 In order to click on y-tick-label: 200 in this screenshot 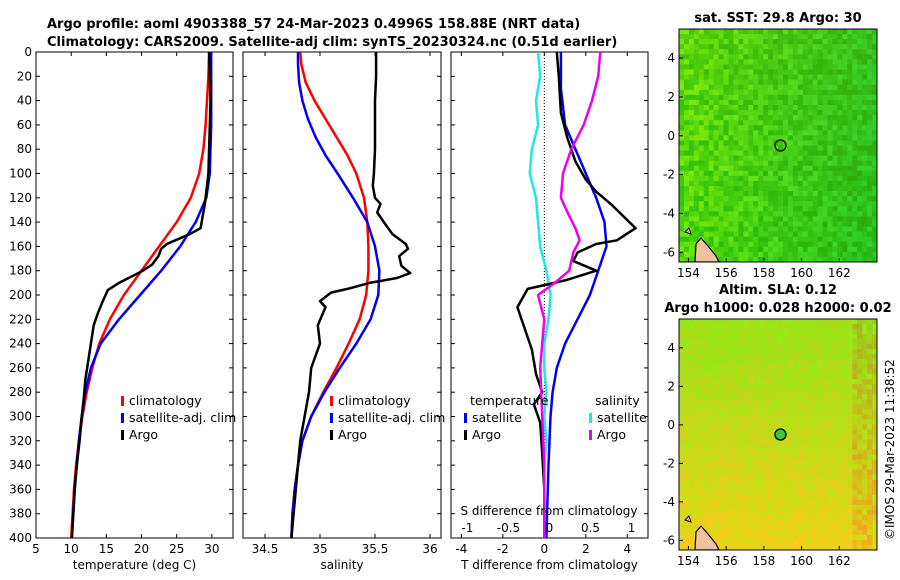, I will do `click(20, 295)`.